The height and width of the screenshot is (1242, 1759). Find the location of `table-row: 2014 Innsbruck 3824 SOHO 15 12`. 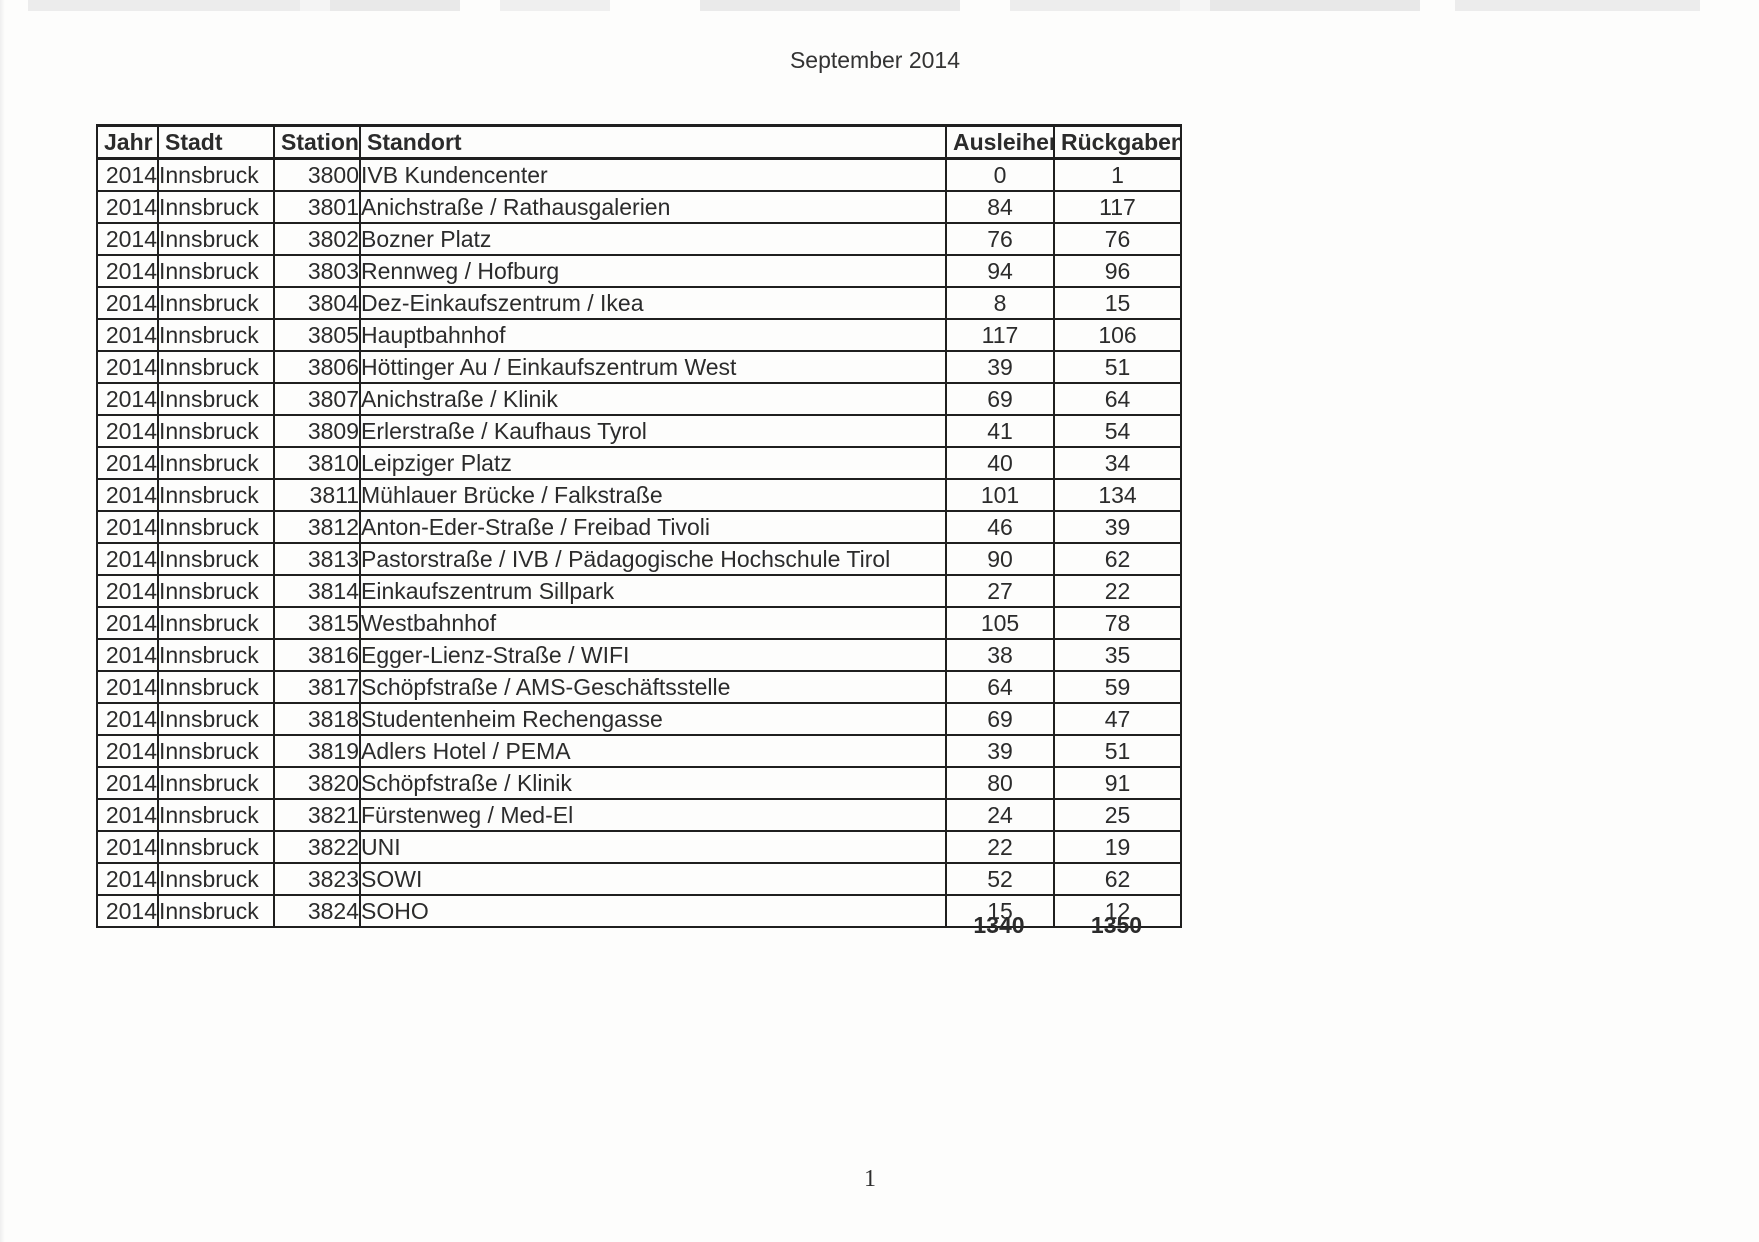

table-row: 2014 Innsbruck 3824 SOHO 15 12 is located at coordinates (639, 911).